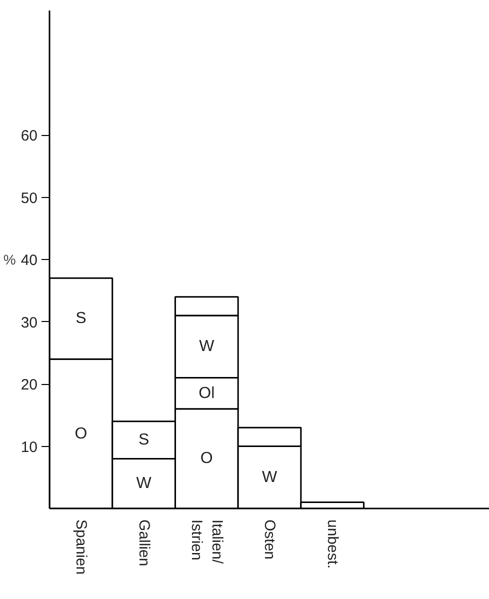  I want to click on y-tick-label: 10, so click(29, 447).